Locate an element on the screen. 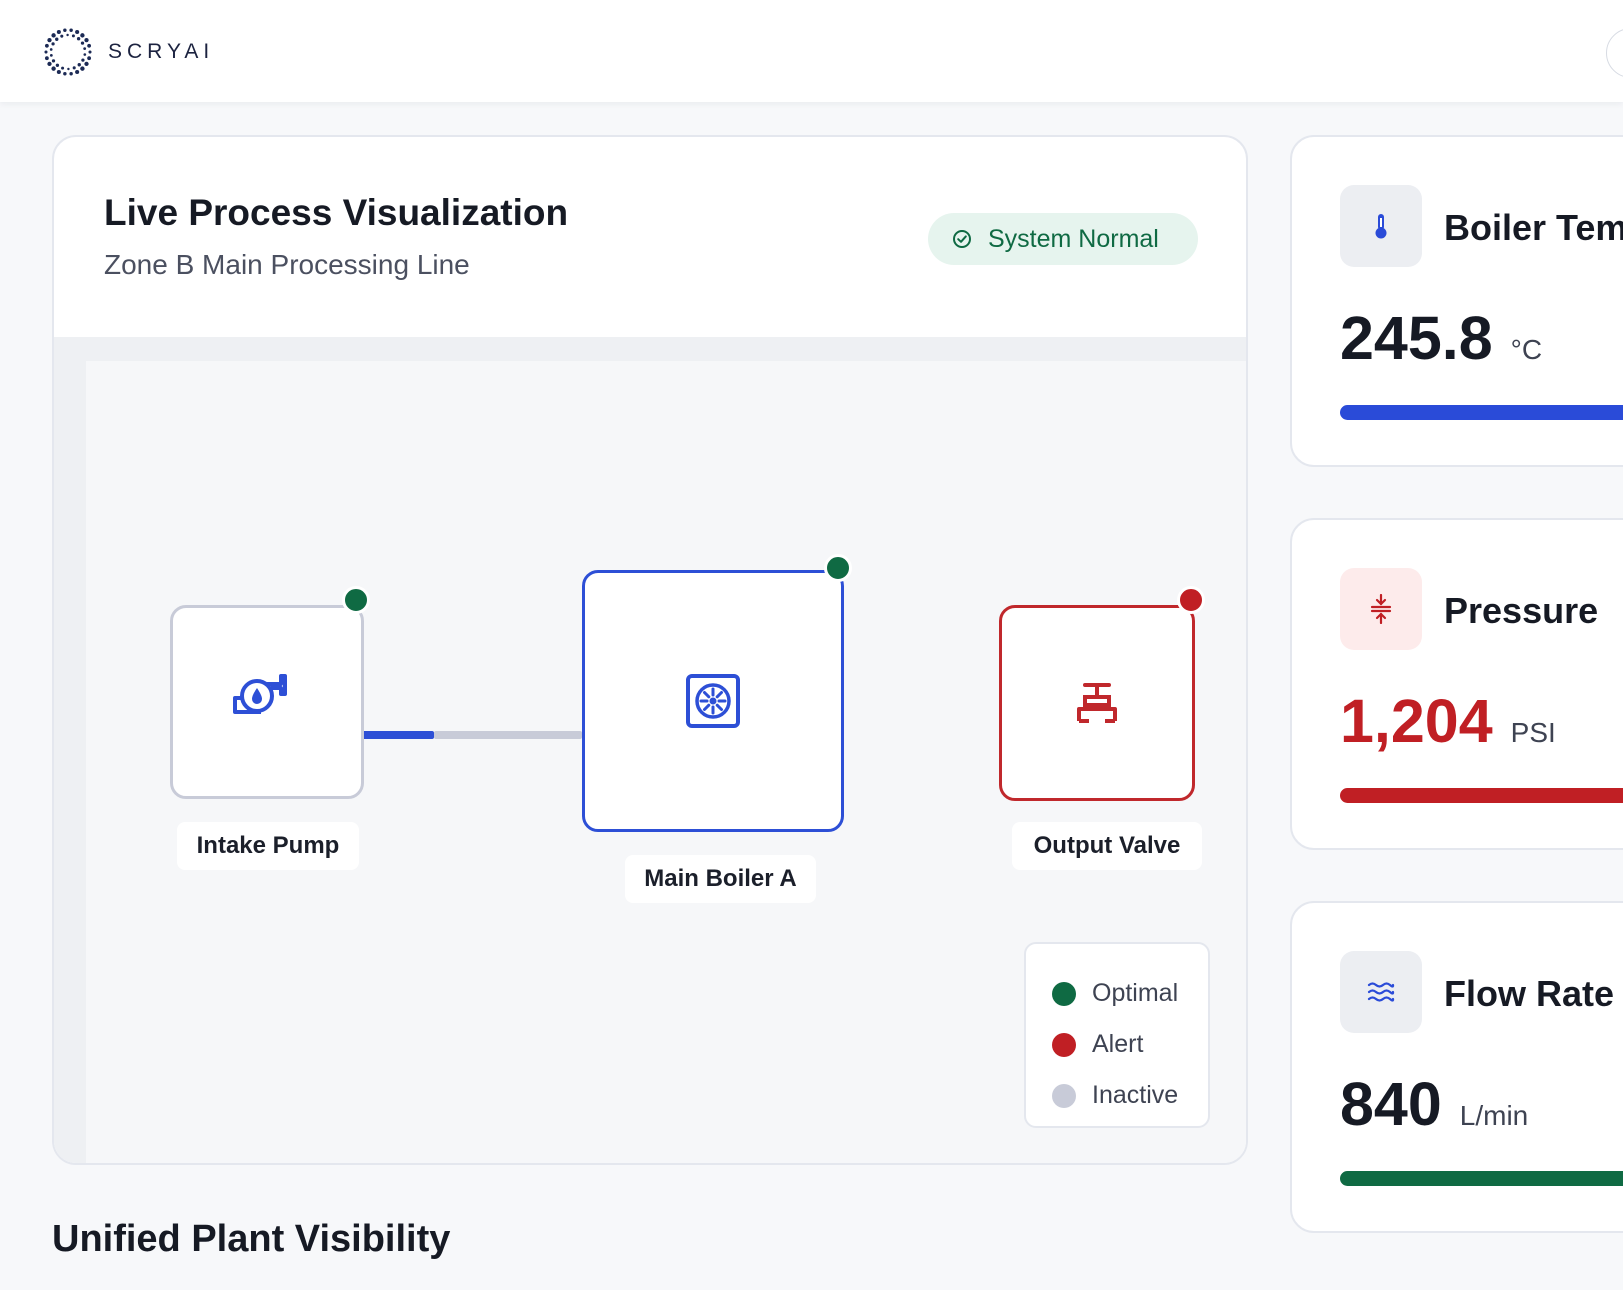 The image size is (1623, 1290). legend-label-alert: Alert is located at coordinates (1118, 1044).